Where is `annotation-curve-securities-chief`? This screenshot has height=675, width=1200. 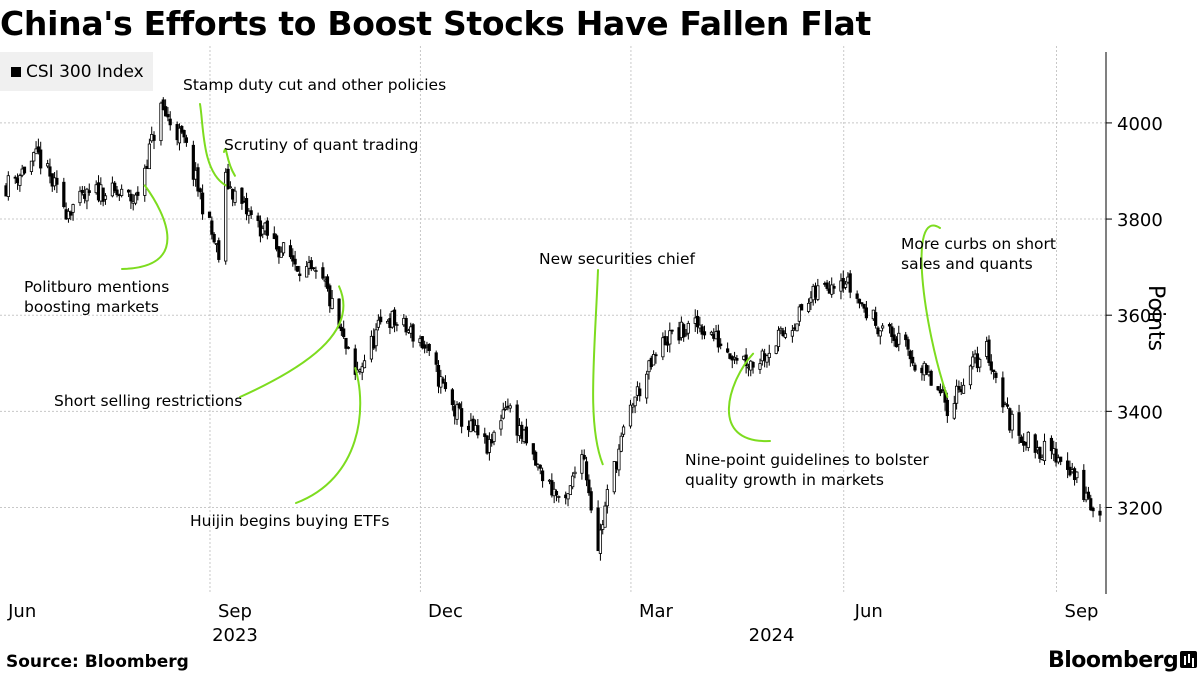 annotation-curve-securities-chief is located at coordinates (598, 367).